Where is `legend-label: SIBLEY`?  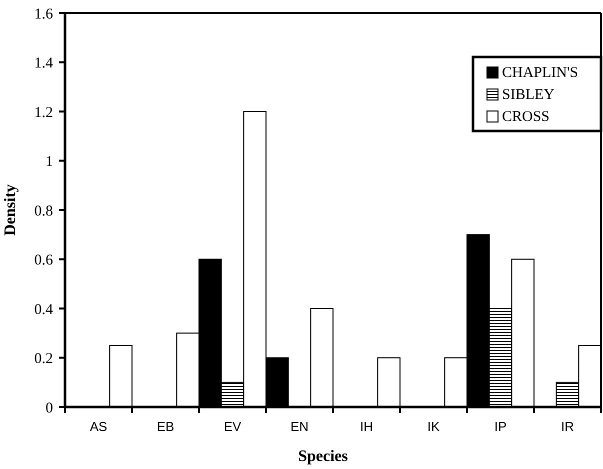 legend-label: SIBLEY is located at coordinates (528, 95).